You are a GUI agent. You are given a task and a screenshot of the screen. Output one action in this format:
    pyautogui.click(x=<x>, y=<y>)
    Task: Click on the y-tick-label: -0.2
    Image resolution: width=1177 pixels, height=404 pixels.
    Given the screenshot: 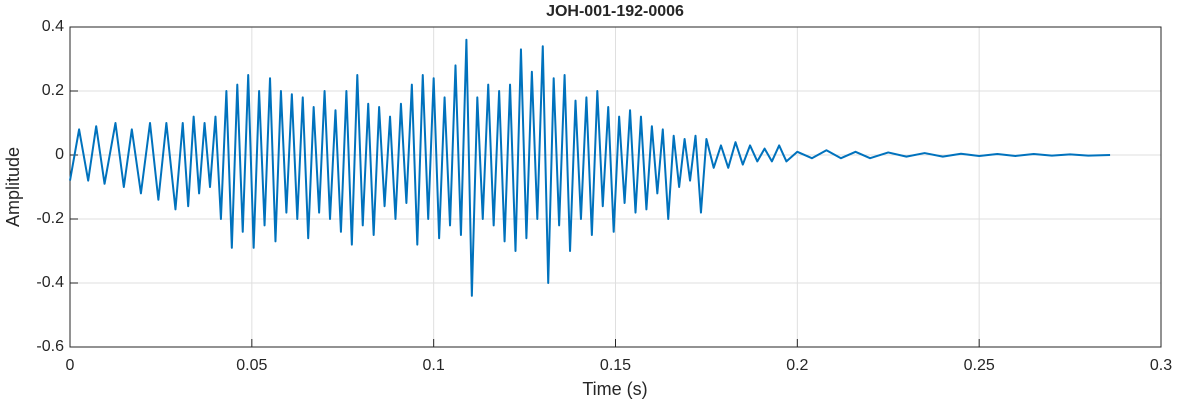 What is the action you would take?
    pyautogui.click(x=50, y=218)
    